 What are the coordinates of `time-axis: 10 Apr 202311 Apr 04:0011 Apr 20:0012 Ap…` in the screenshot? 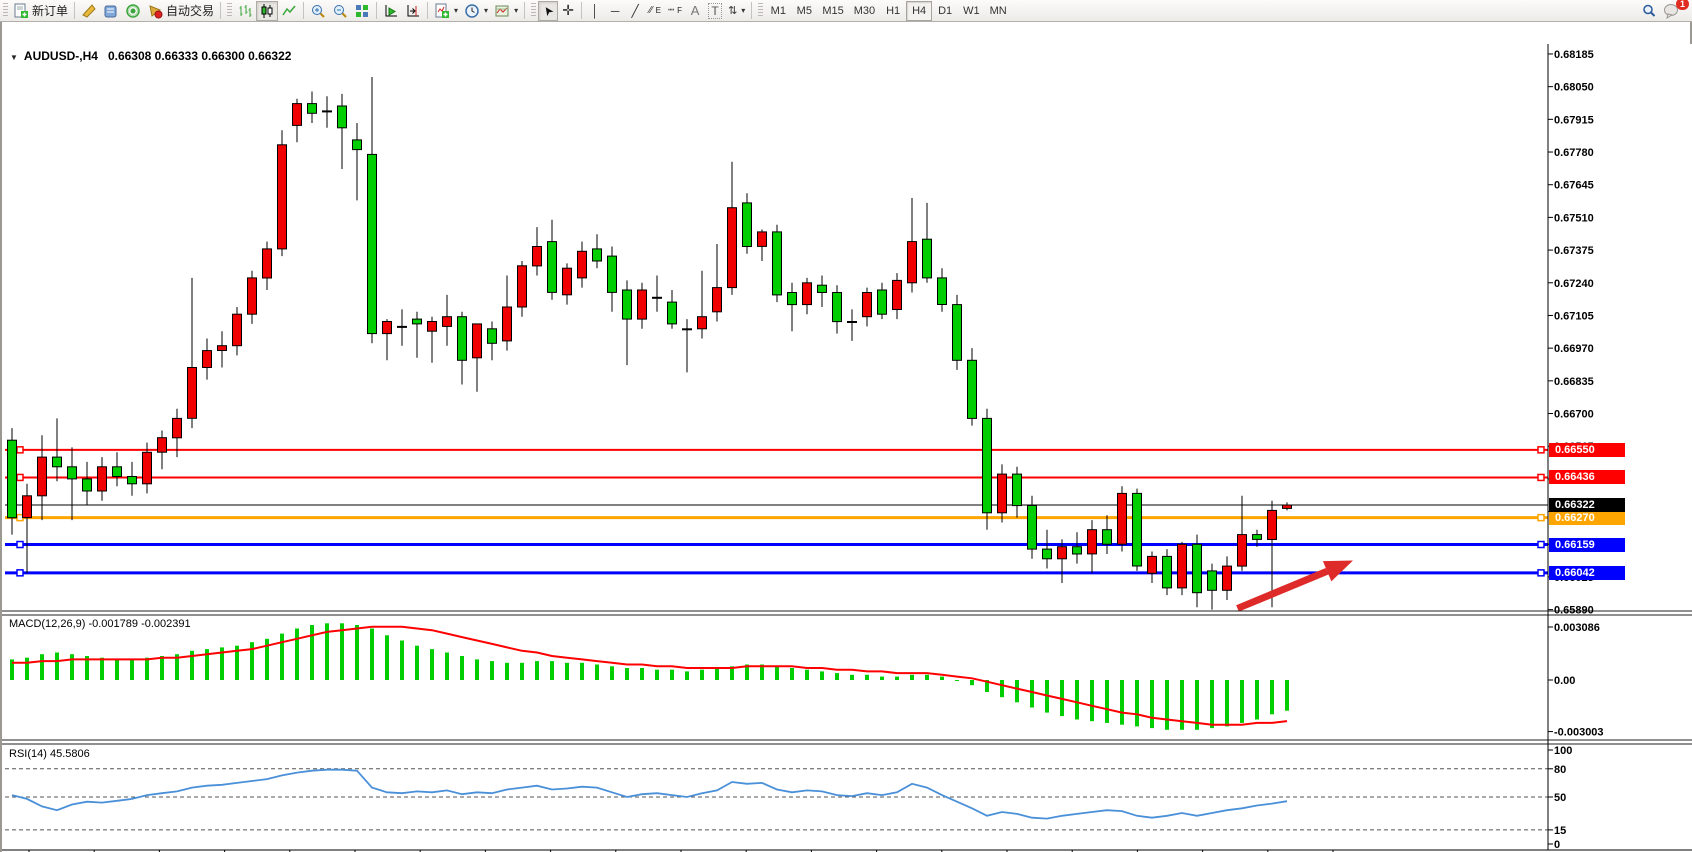 It's located at (683, 851).